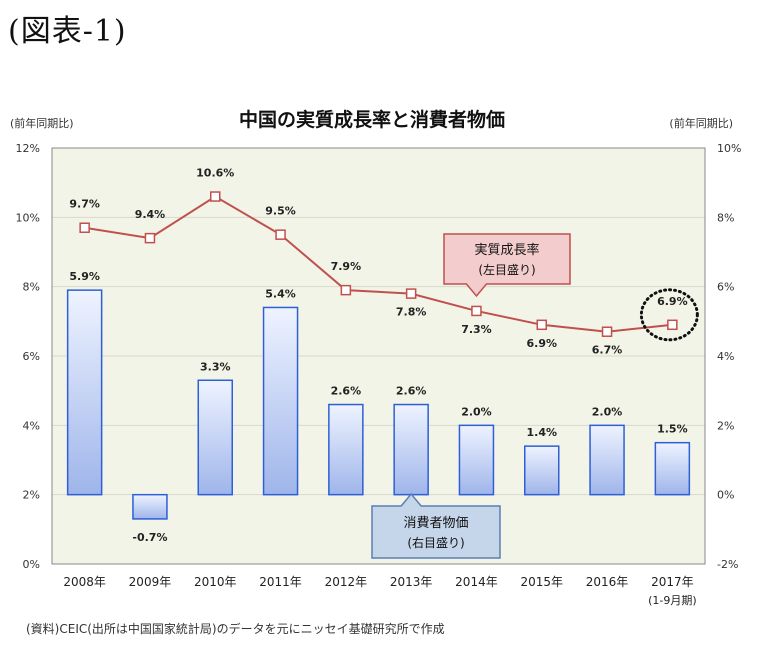 The image size is (775, 654). What do you see at coordinates (346, 582) in the screenshot?
I see `x-tick-label: 2012年` at bounding box center [346, 582].